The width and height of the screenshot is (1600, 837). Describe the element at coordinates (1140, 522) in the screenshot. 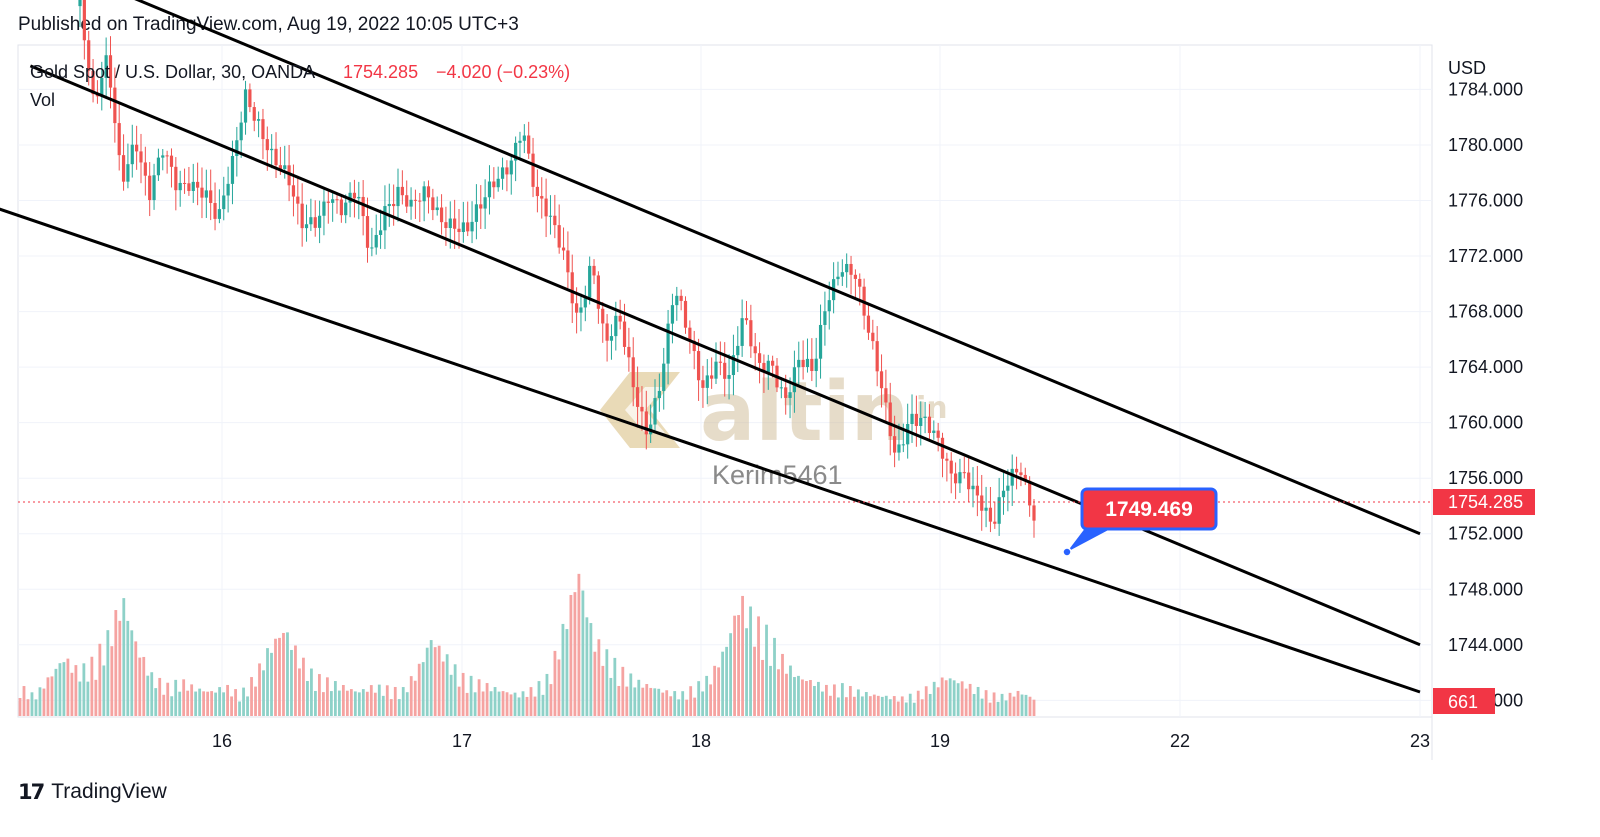

I see `price-annotation: 1749.469` at that location.